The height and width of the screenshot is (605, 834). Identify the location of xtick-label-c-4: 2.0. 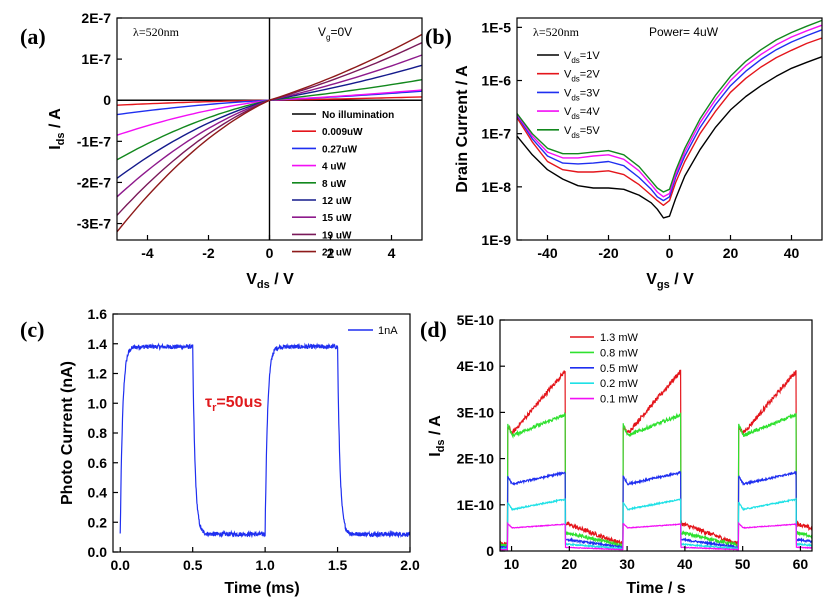
(410, 565).